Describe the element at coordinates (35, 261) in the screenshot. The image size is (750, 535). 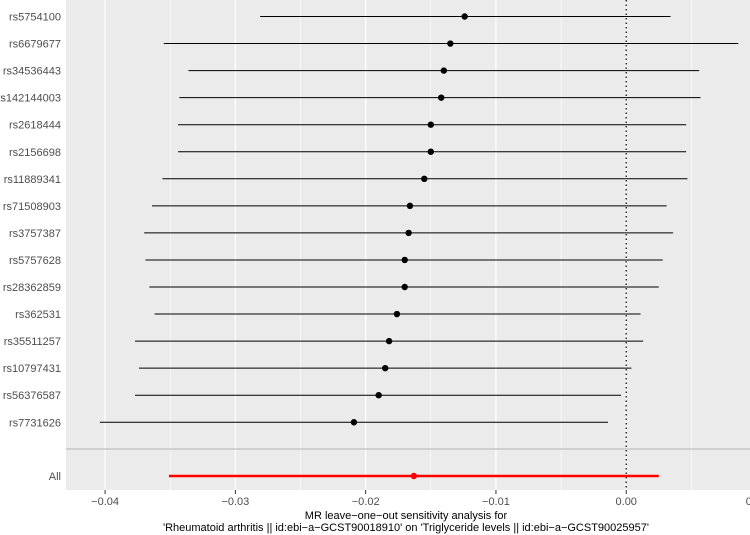
I see `snp-label: rs5757628` at that location.